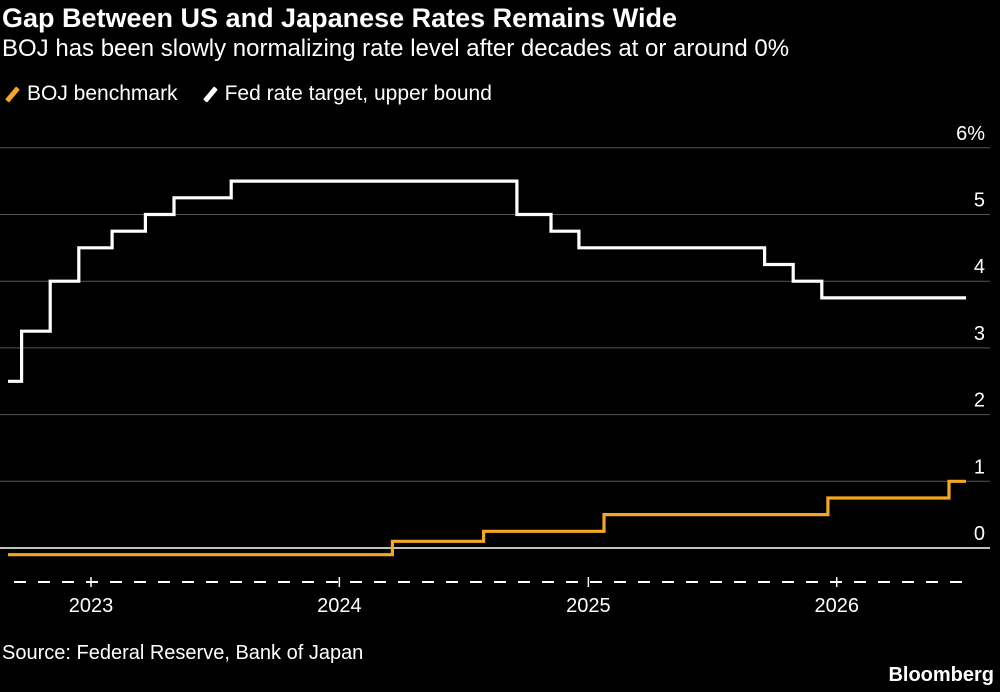 This screenshot has width=1000, height=692. What do you see at coordinates (970, 134) in the screenshot?
I see `y-tick-label: 6%` at bounding box center [970, 134].